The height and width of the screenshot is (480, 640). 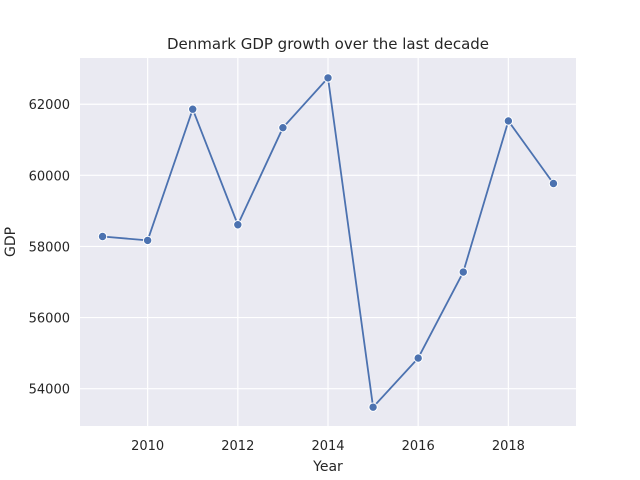 I want to click on y-tick-label: 56000, so click(x=49, y=319).